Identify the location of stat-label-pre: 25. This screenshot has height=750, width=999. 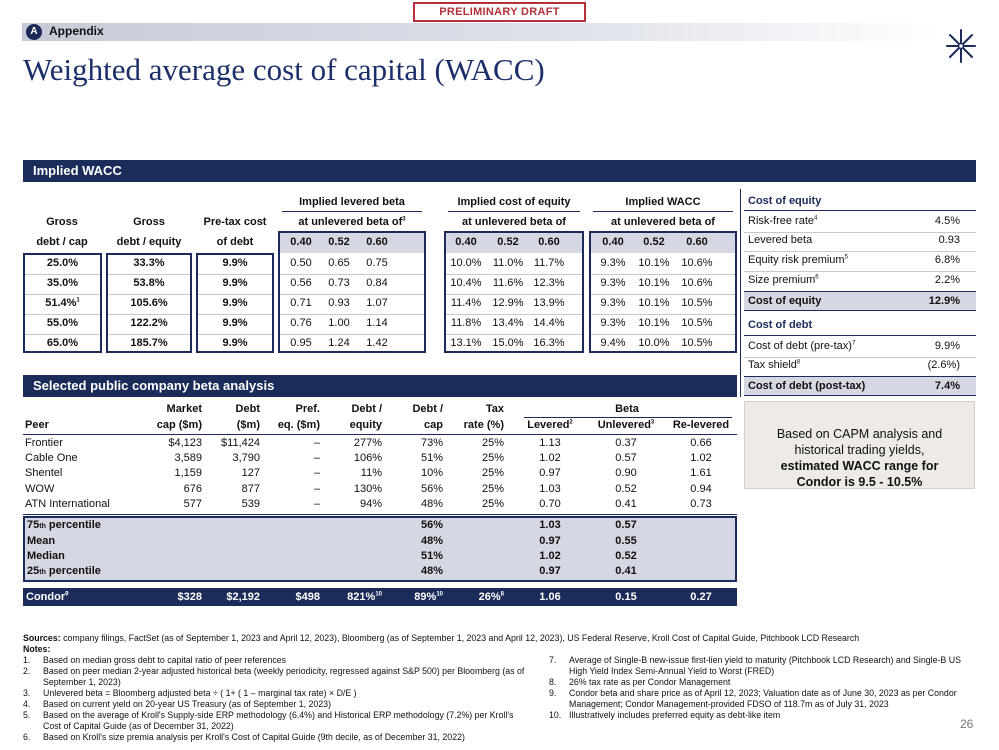
(33, 571).